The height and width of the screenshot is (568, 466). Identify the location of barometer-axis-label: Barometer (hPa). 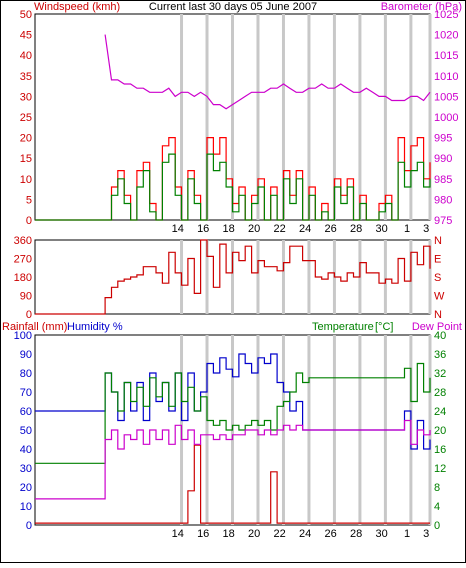
(421, 7).